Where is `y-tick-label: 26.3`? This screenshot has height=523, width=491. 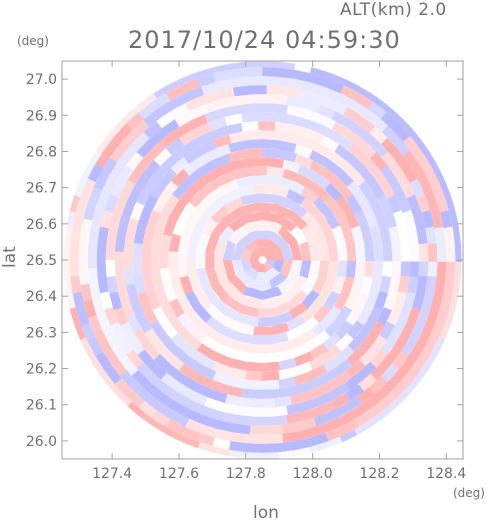
y-tick-label: 26.3 is located at coordinates (41, 333).